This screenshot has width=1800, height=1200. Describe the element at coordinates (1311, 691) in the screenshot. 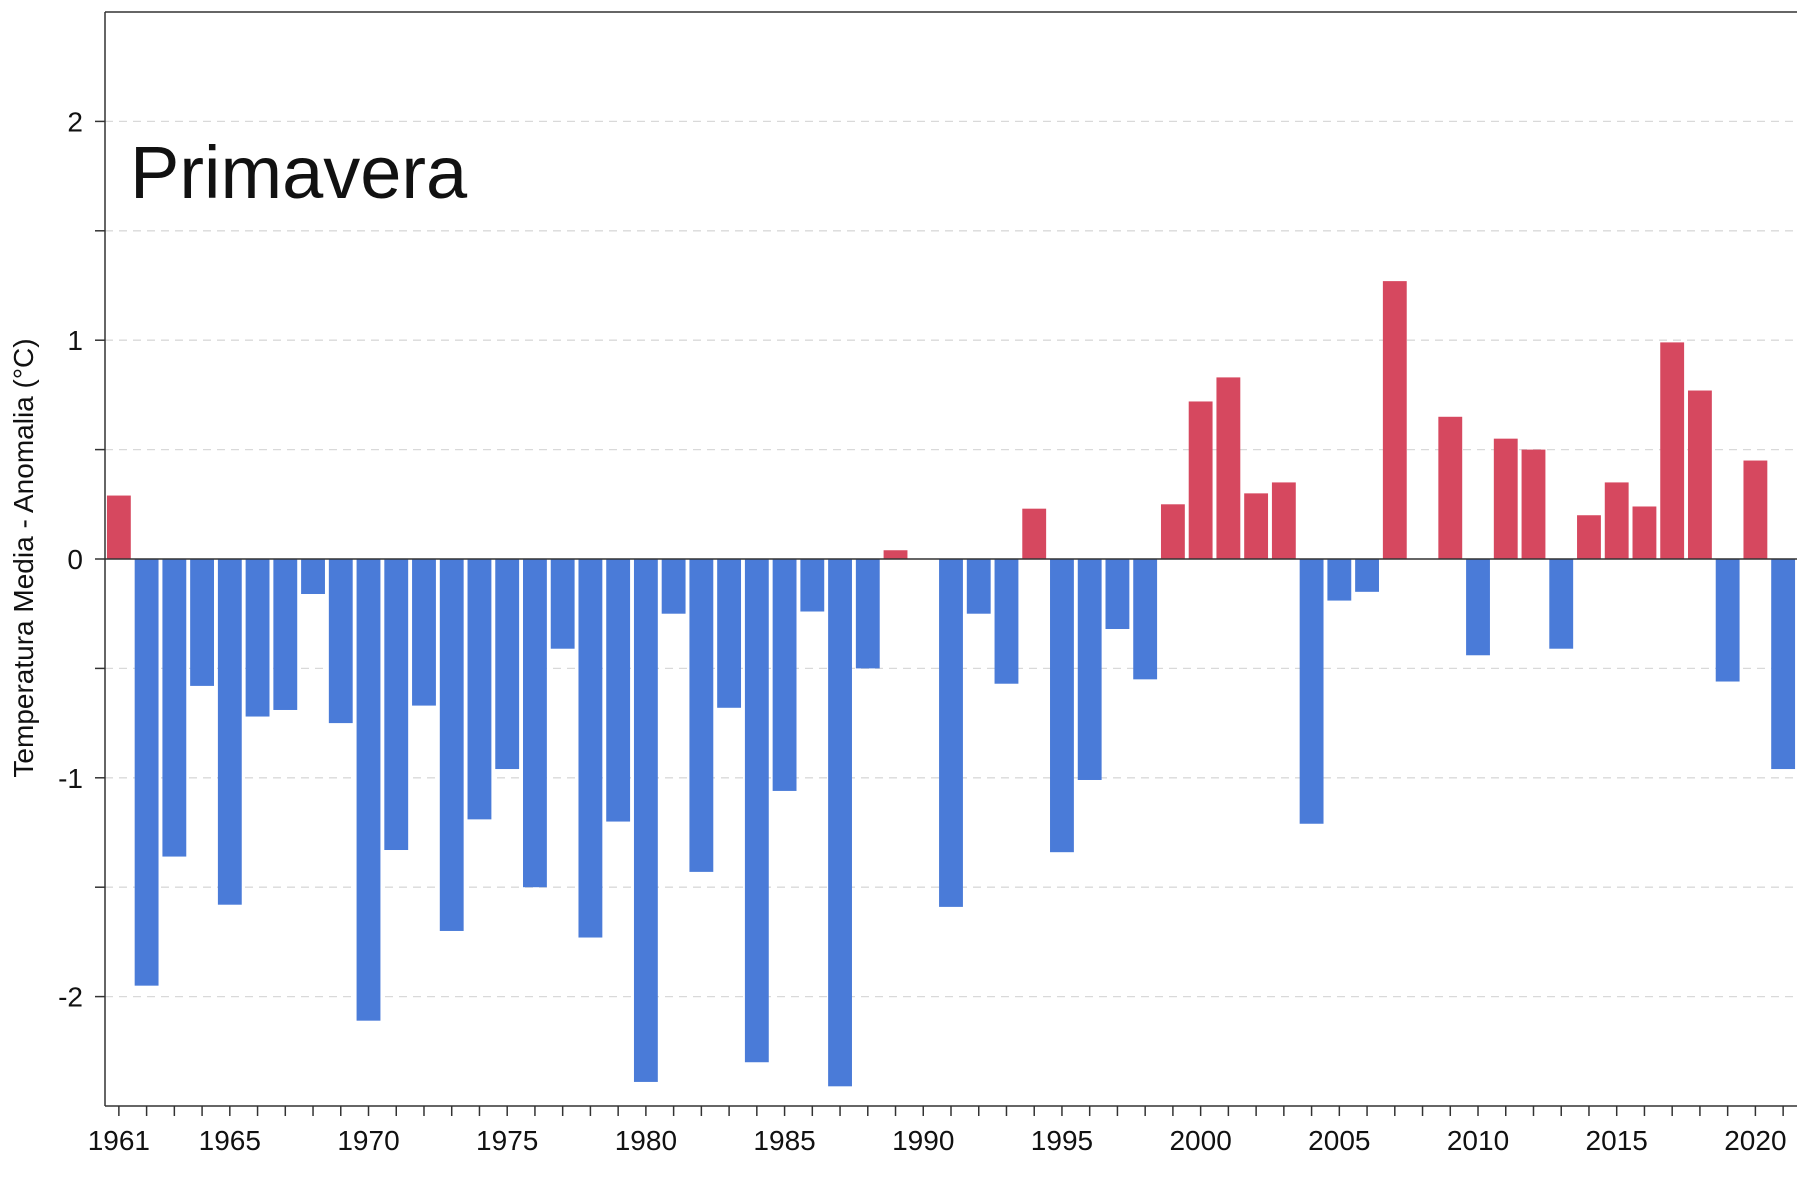

I see `bar-2004` at that location.